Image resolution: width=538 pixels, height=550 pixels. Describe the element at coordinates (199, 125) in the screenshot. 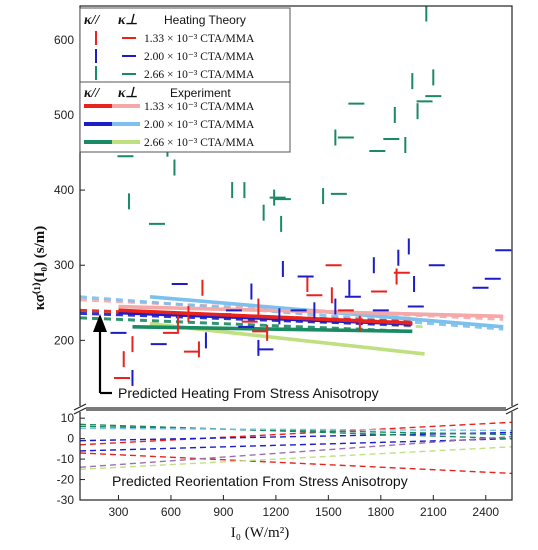

I see `legend-exp-entry-2: 2.00 × 10⁻³ CTA/MMA` at that location.